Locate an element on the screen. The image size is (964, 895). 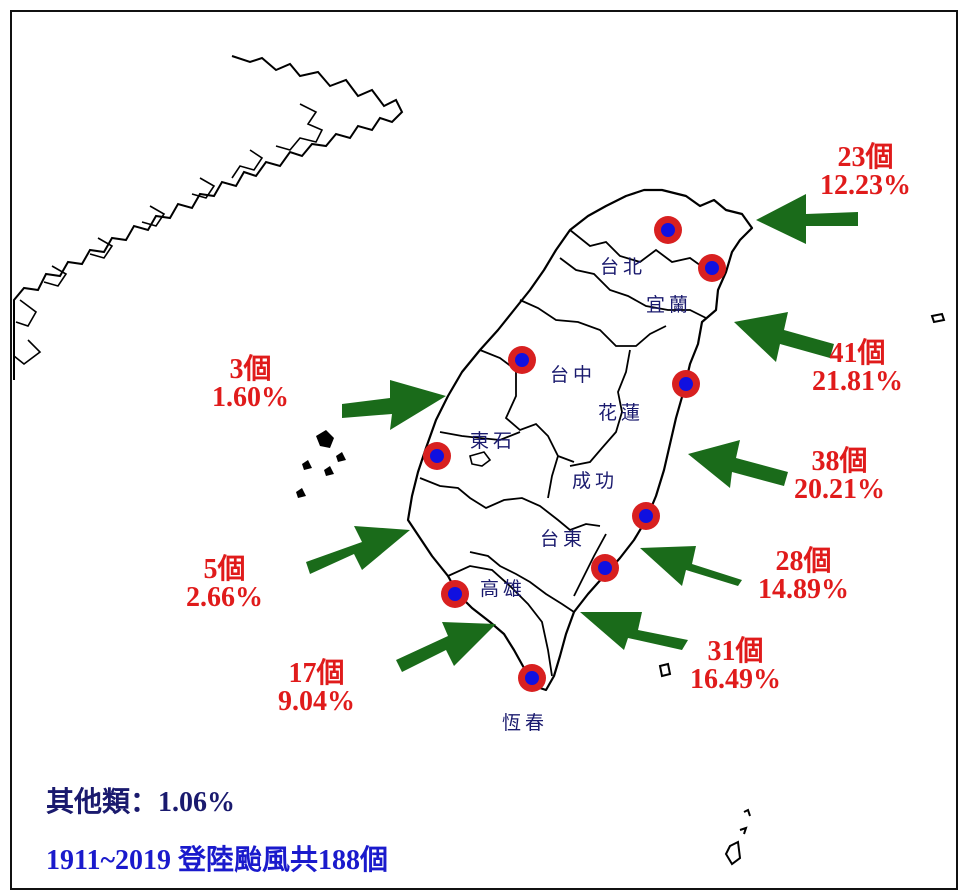
stat-kaohsiung-hengchun: 17個 9.04% is located at coordinates (316, 688).